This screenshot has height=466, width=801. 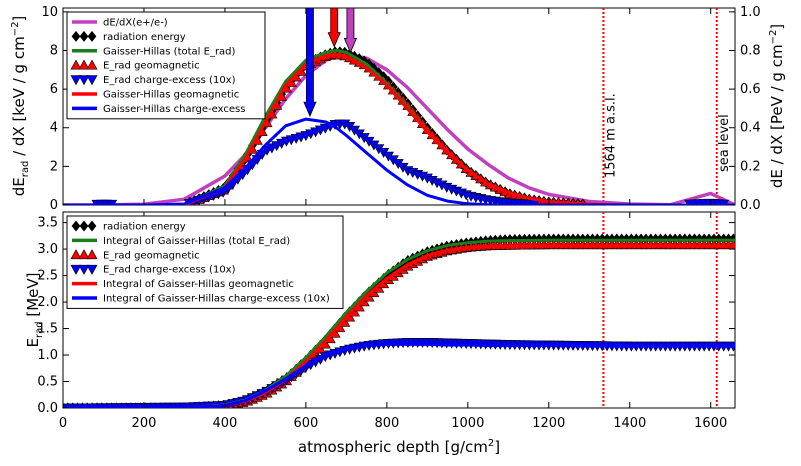 I want to click on top-legend-label-gaisser-hillas-charge-excess: Gaisser-Hillas charge-excess, so click(x=174, y=109).